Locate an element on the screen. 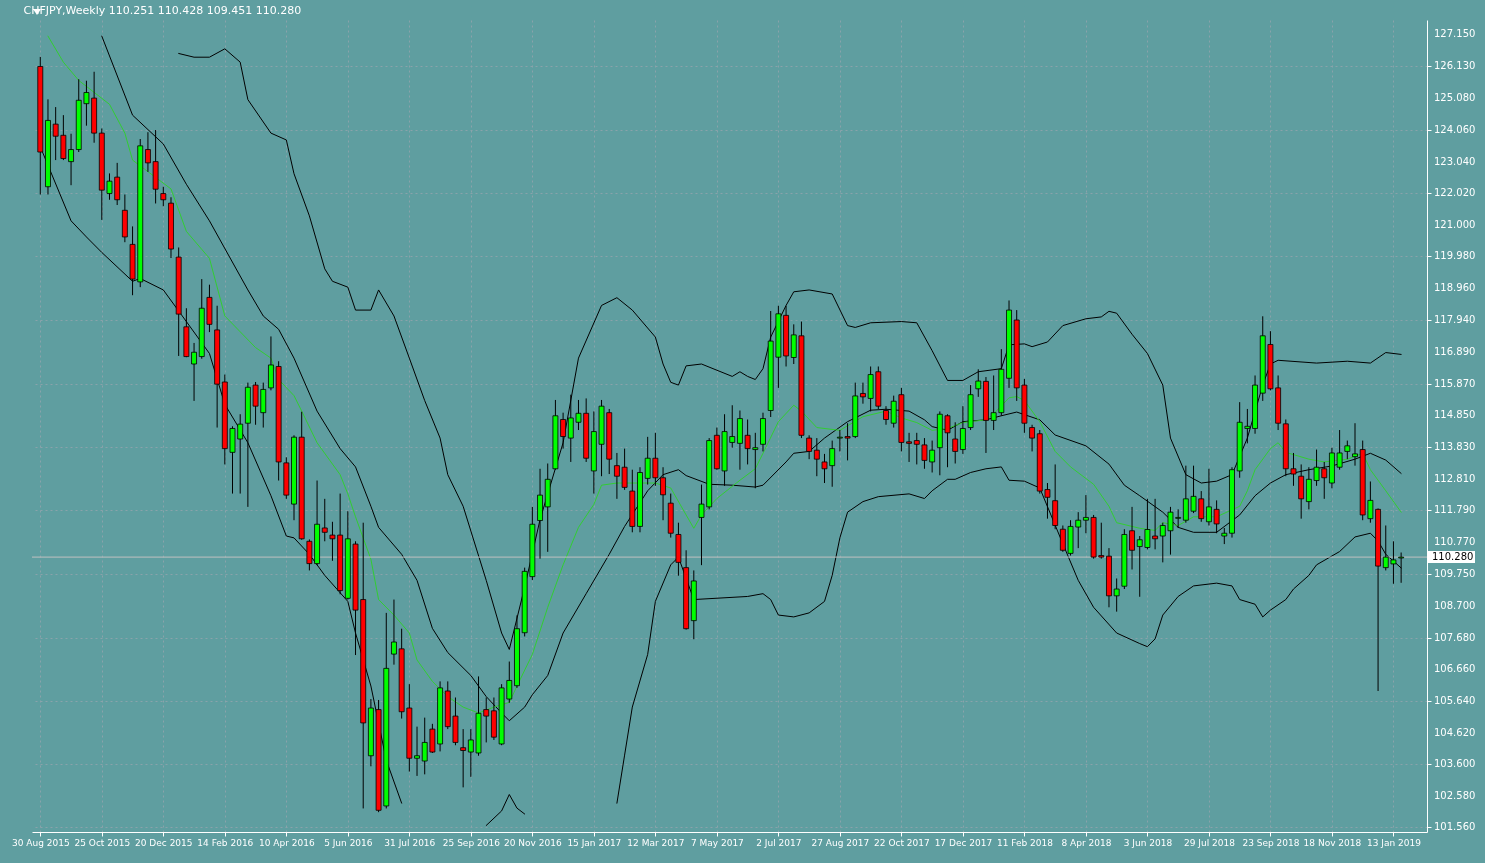  x-tick-label: 15 Jan 2017 is located at coordinates (594, 842).